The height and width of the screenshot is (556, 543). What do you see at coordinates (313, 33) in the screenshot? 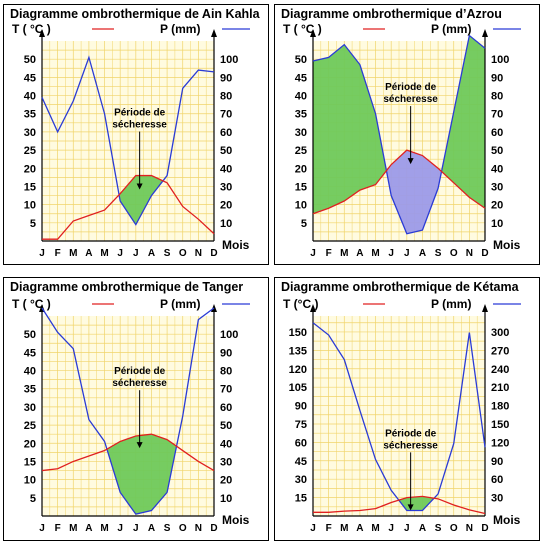
I see `left-axis-arrow` at bounding box center [313, 33].